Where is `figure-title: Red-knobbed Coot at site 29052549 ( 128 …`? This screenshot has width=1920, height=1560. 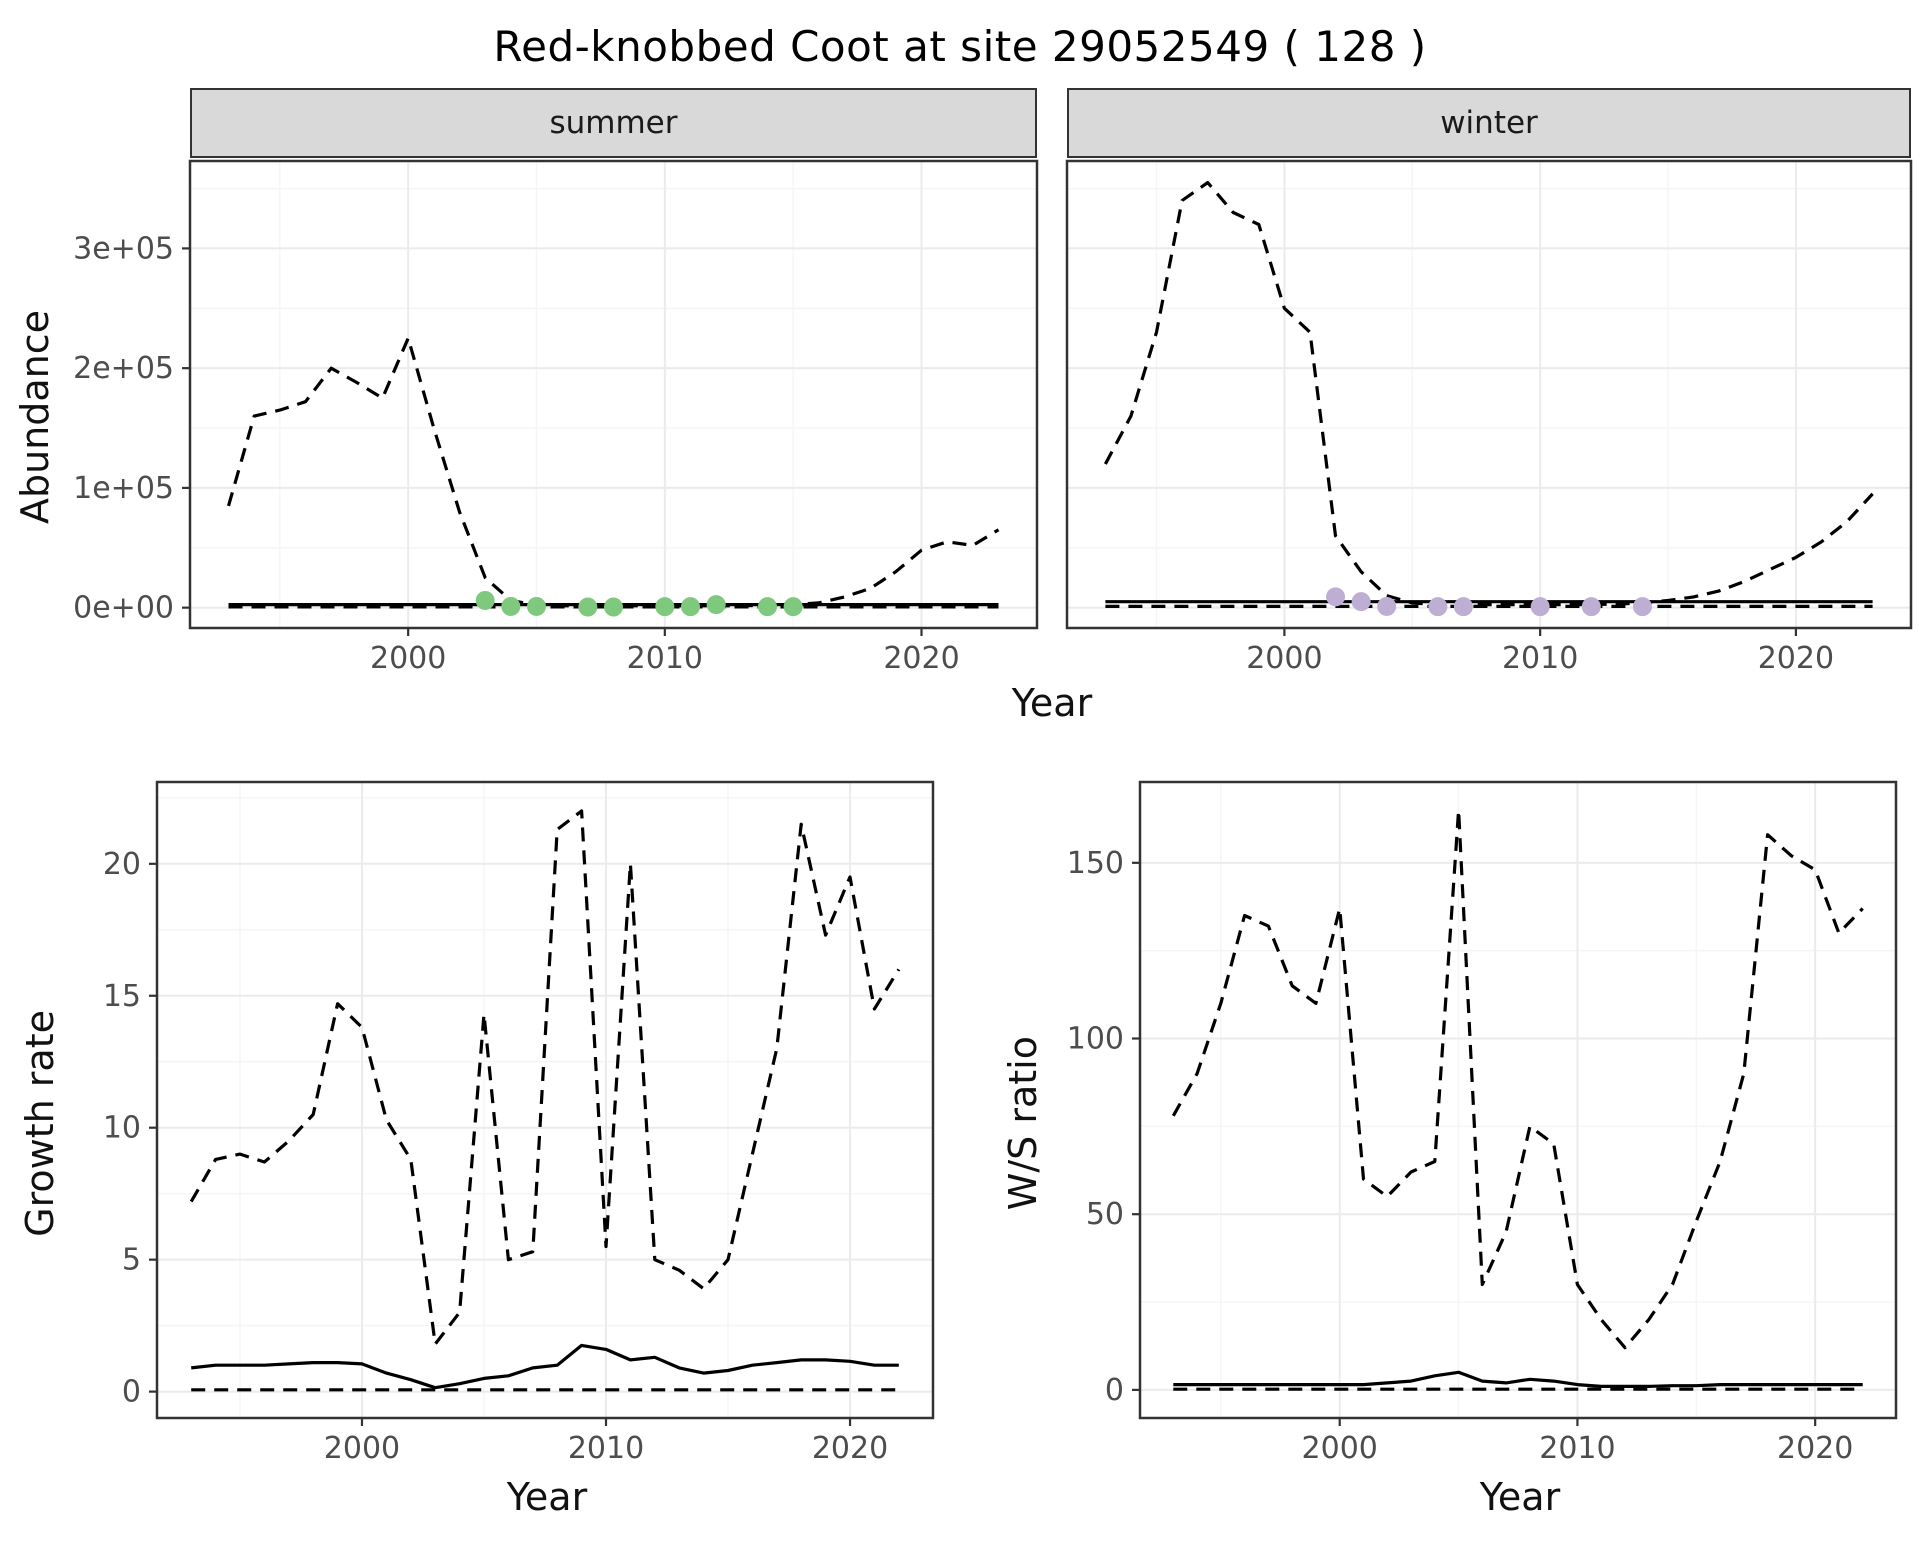
figure-title: Red-knobbed Coot at site 29052549 ( 128 … is located at coordinates (960, 46).